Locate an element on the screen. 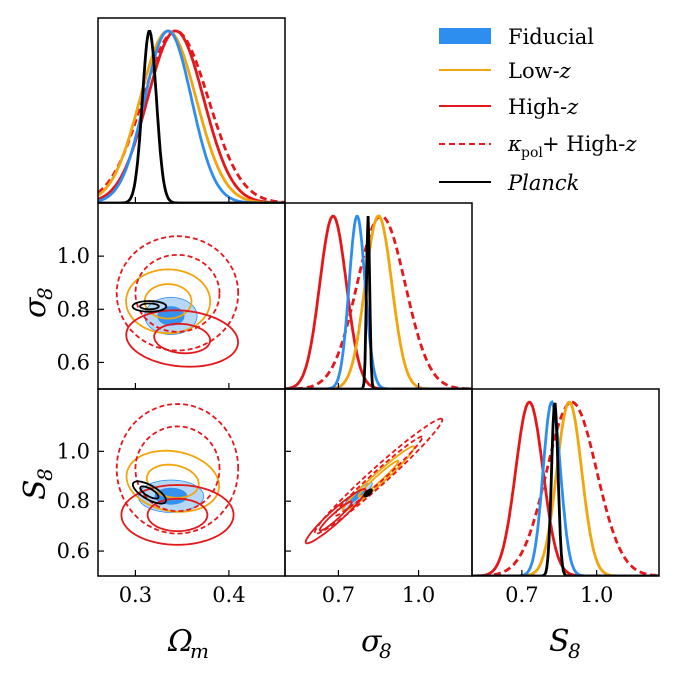  svg-text: m is located at coordinates (199, 651).